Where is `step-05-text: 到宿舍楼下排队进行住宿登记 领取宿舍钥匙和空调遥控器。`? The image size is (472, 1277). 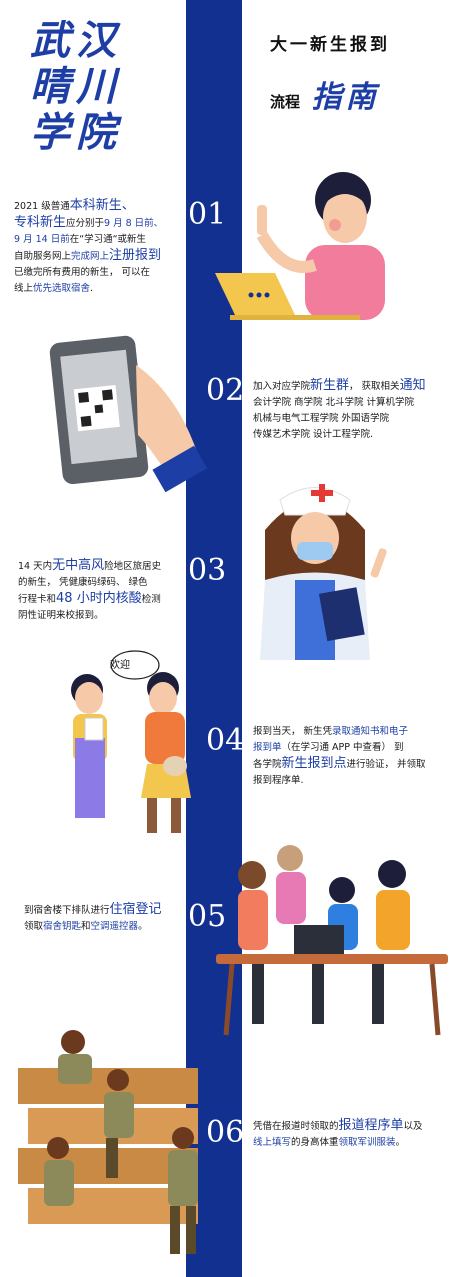
step-05-text: 到宿舍楼下排队进行住宿登记 领取宿舍钥匙和空调遥控器。 is located at coordinates (93, 917).